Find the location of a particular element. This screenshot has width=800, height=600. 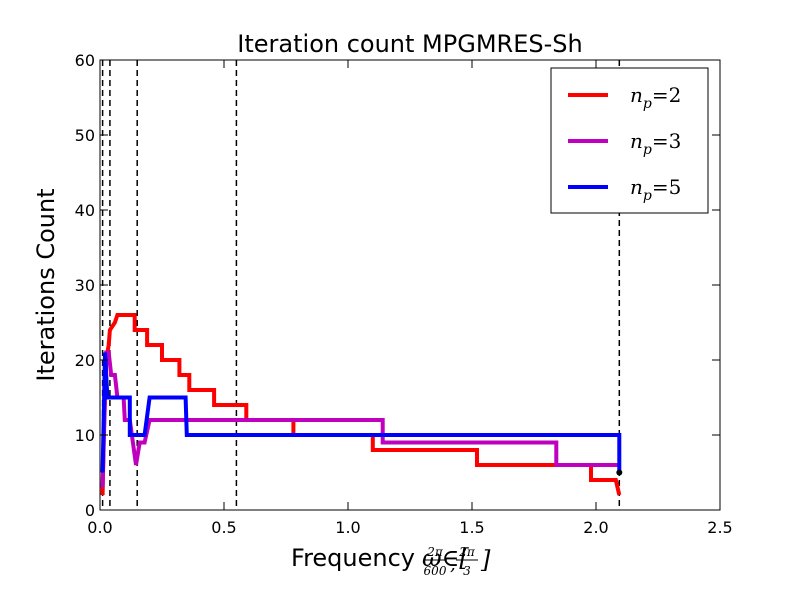

x-axis-label: Frequency ω∈[ 2π 600 , 2π 3 ] is located at coordinates (391, 561).